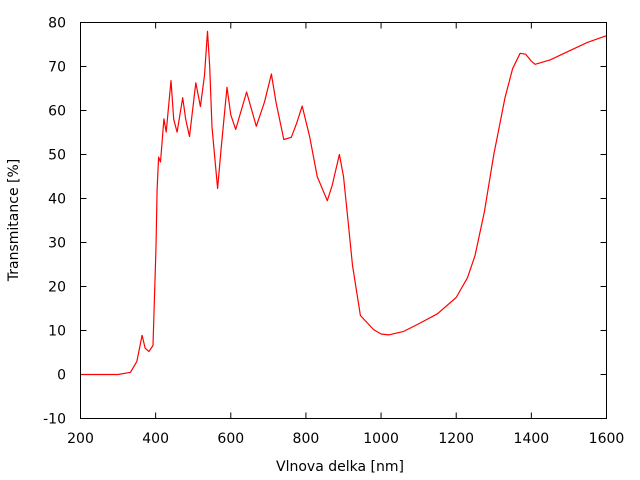  I want to click on y-tick-label: 10, so click(57, 332).